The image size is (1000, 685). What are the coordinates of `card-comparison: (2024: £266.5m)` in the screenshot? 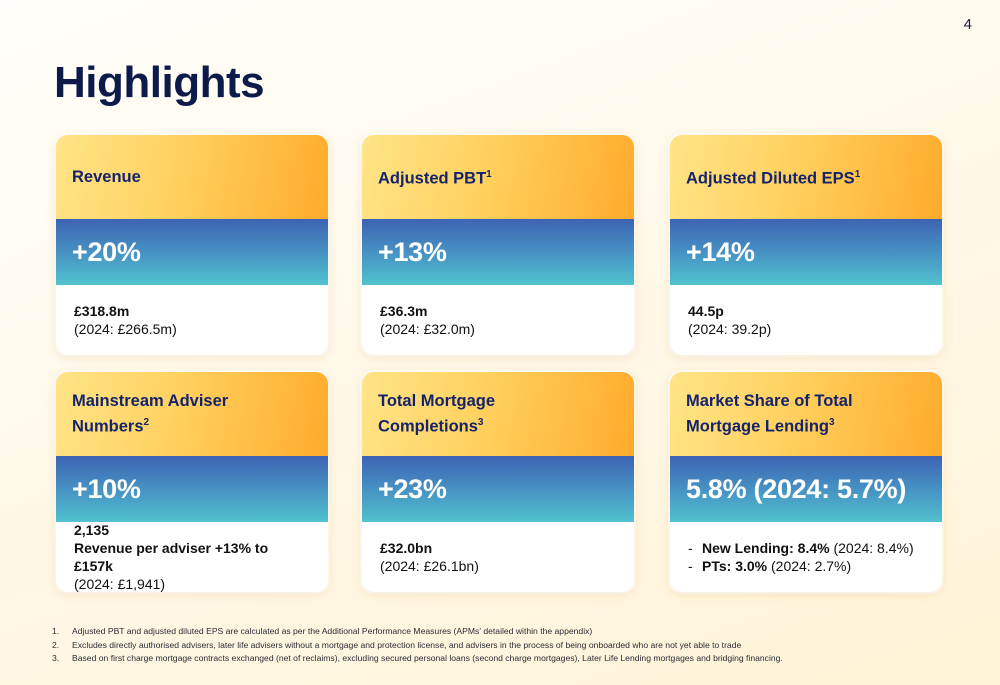 It's located at (125, 329).